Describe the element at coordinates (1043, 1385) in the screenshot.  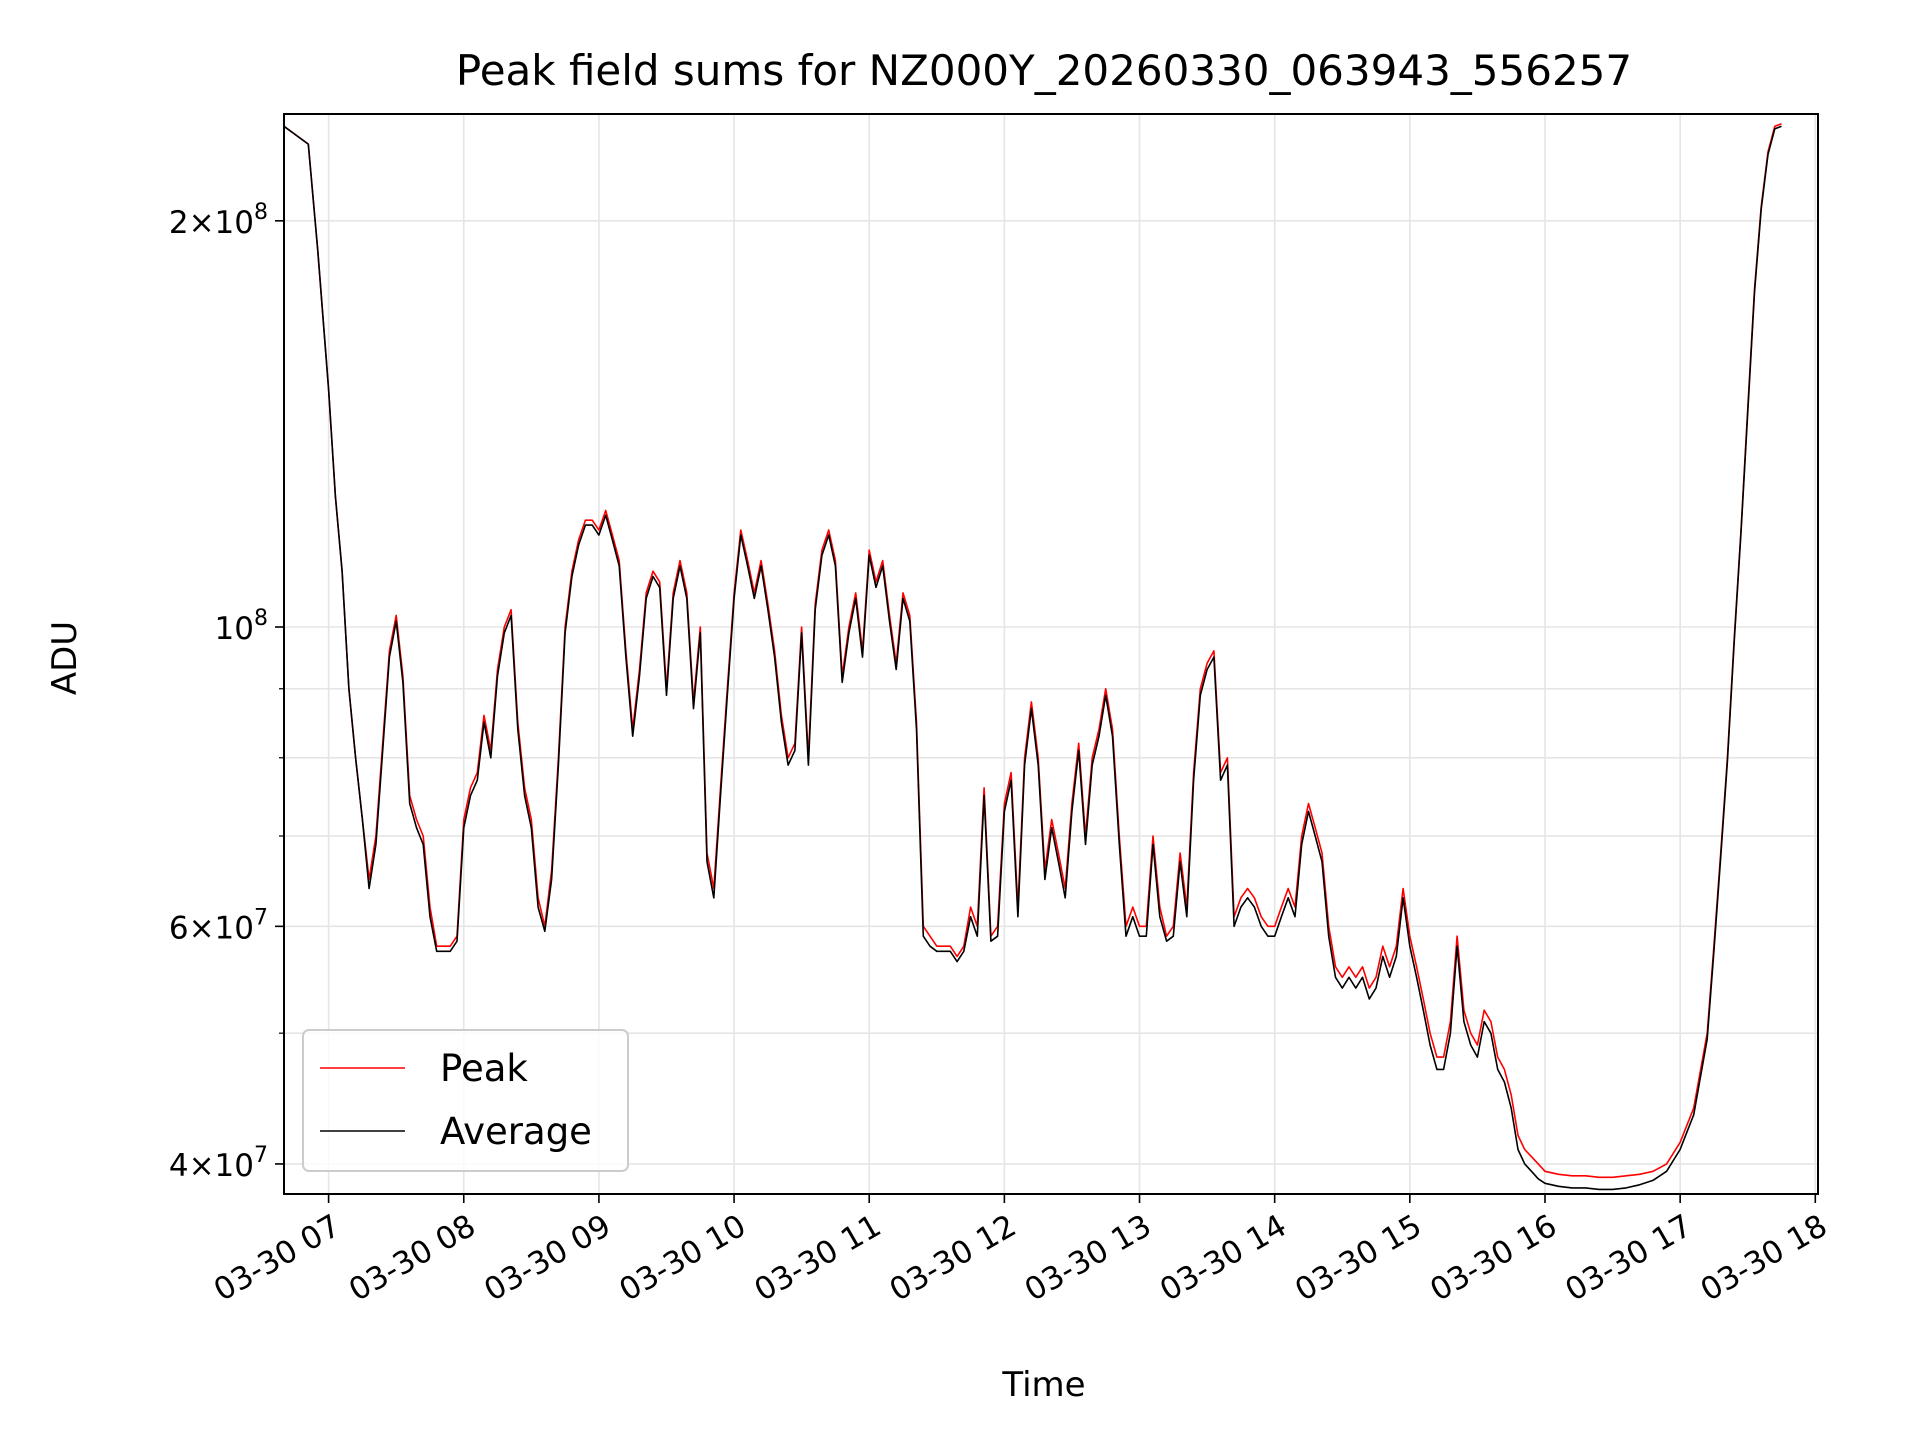
I see `x-axis-label: Time` at that location.